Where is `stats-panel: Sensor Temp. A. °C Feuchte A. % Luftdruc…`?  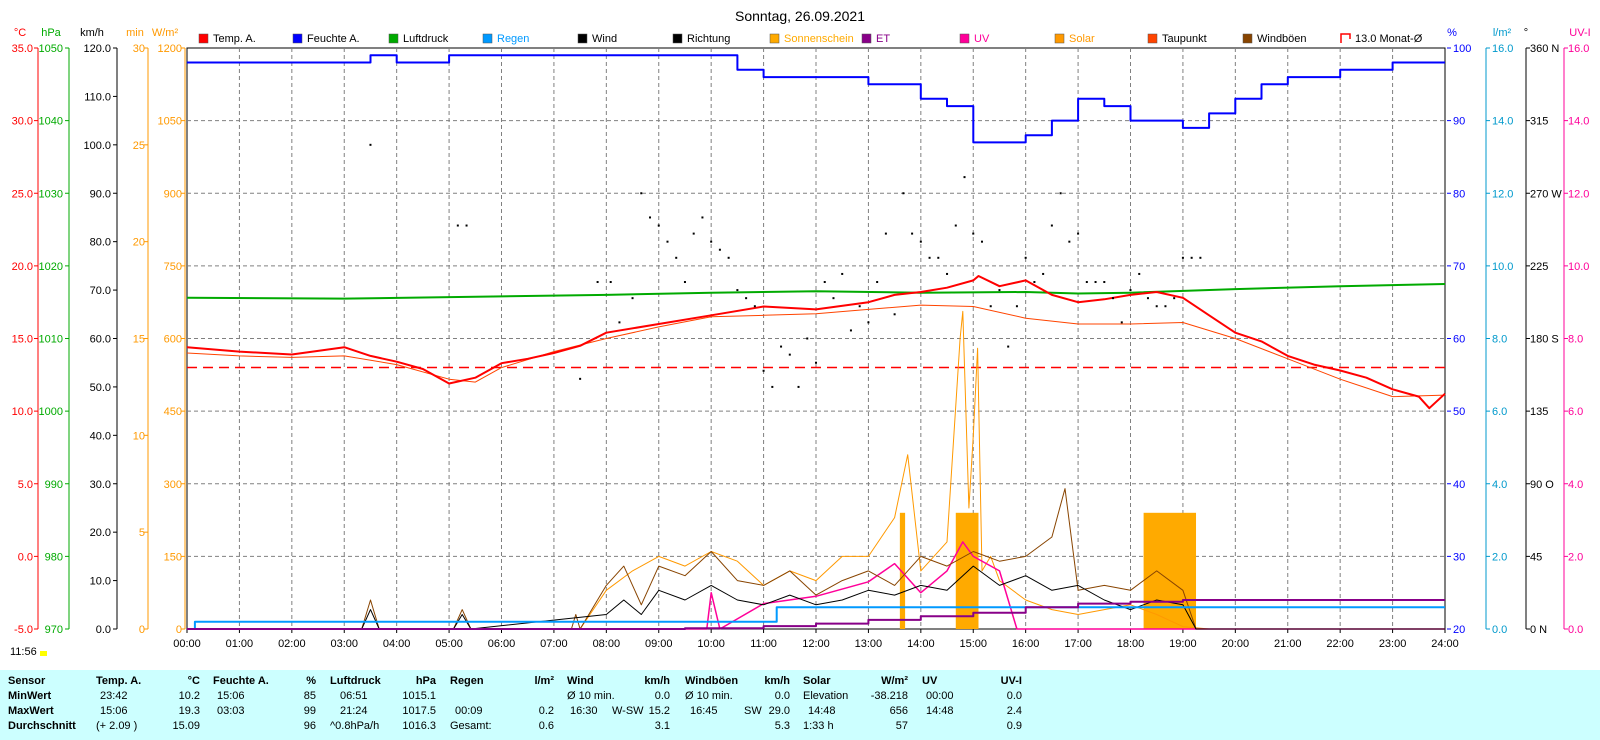 stats-panel: Sensor Temp. A. °C Feuchte A. % Luftdruc… is located at coordinates (800, 705).